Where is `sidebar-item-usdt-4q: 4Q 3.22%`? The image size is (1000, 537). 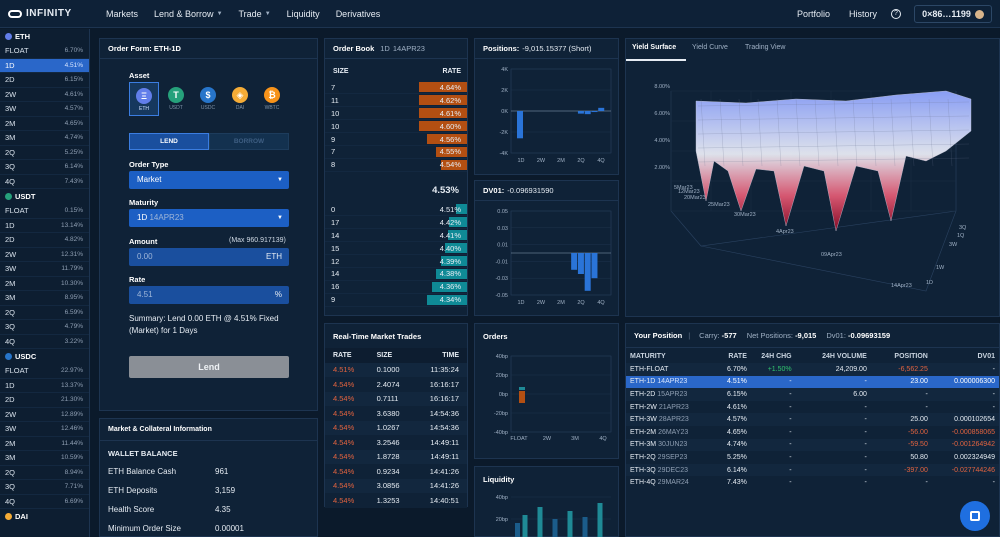 sidebar-item-usdt-4q: 4Q 3.22% is located at coordinates (44, 342).